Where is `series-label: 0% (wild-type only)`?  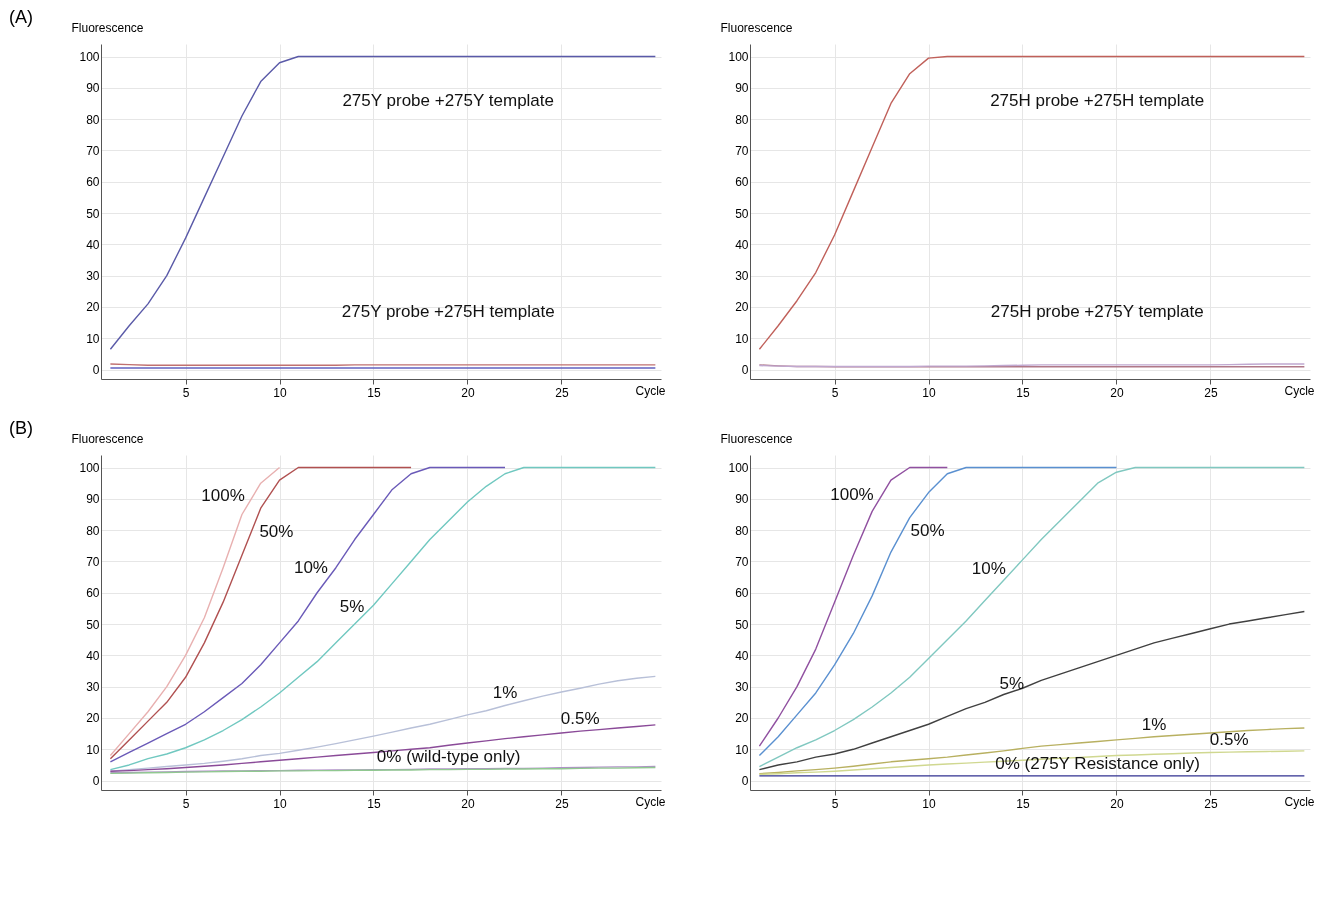
series-label: 0% (wild-type only) is located at coordinates (448, 757).